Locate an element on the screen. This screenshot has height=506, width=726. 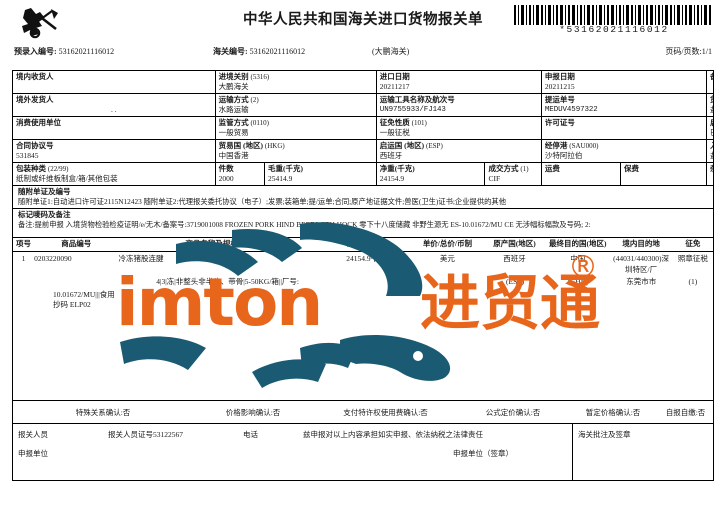
field-entry-port: 入境口岸 (470601) 盐田 is located at coordinates (710, 151).